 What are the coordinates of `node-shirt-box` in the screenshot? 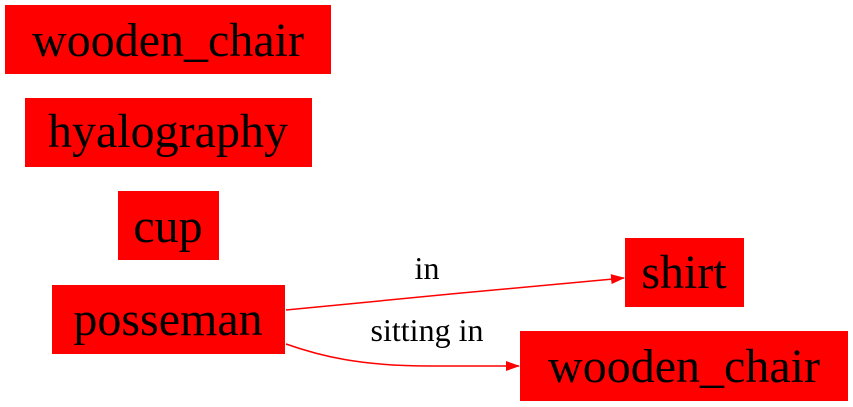 It's located at (684, 272).